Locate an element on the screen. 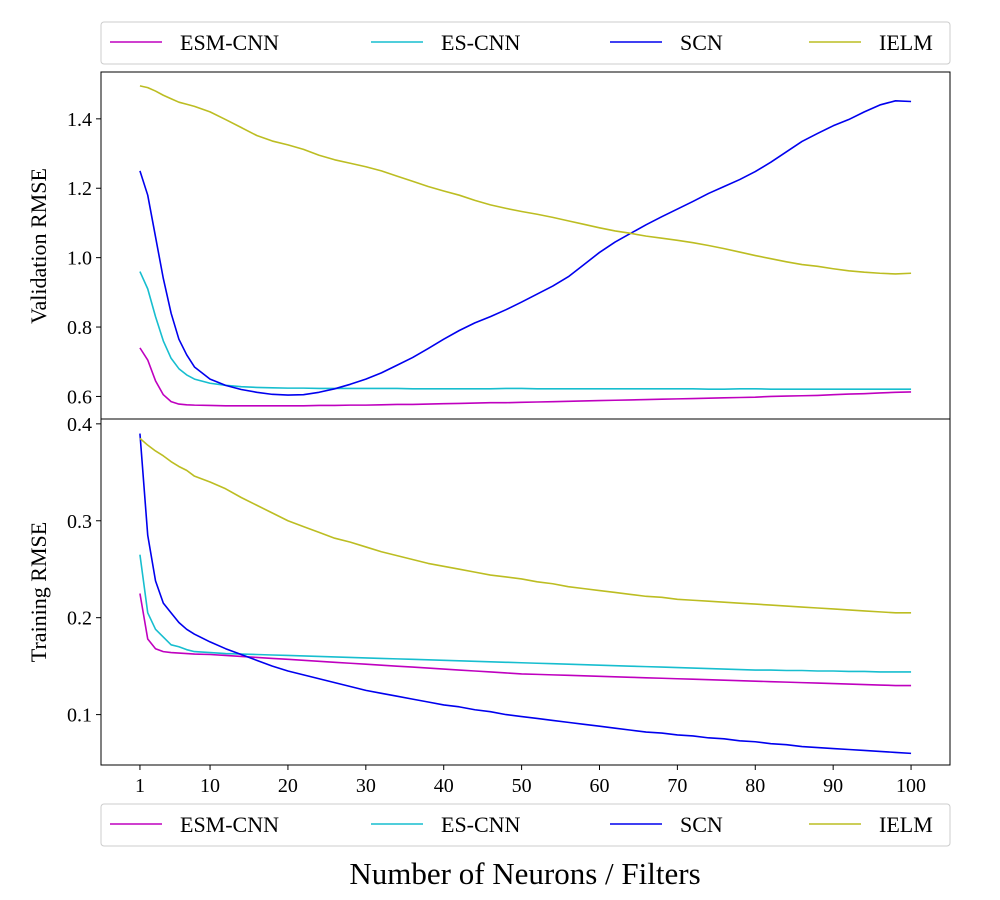 The image size is (1000, 900). legend-top: ESM-CNN ES-CNN SCN IELM is located at coordinates (525, 43).